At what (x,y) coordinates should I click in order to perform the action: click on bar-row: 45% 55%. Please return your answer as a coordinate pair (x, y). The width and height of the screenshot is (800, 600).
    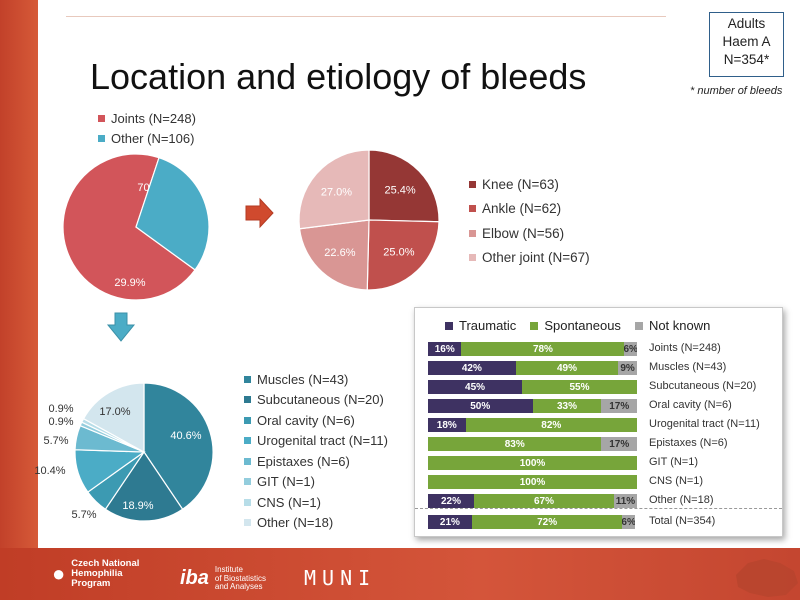
    Looking at the image, I should click on (532, 387).